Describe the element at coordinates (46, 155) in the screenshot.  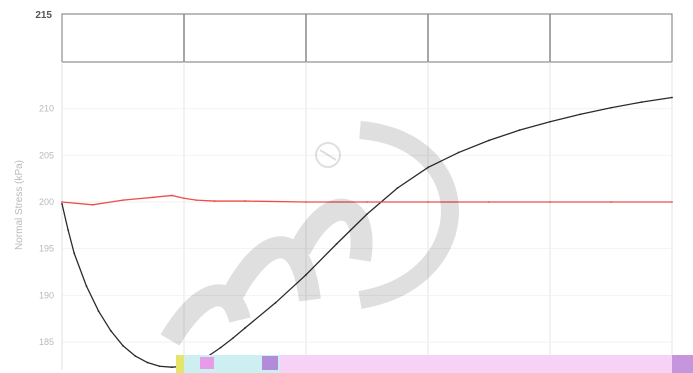
I see `y-tick-label: 205` at that location.